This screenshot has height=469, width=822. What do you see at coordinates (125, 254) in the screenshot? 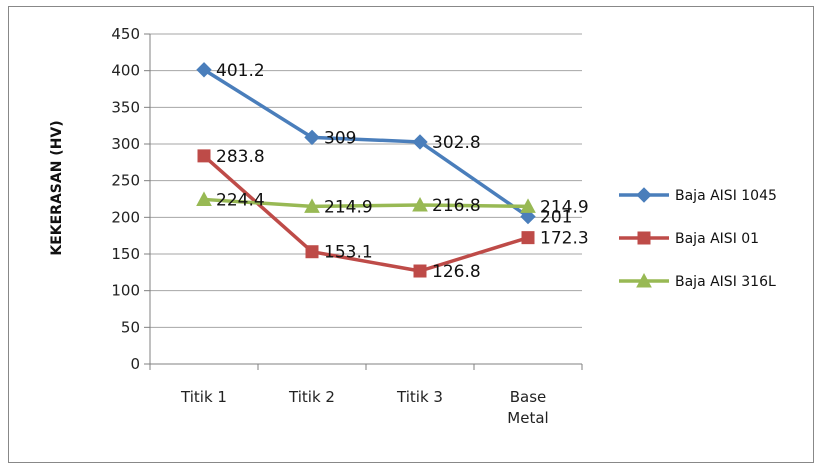
I see `y-tick-label: 150` at bounding box center [125, 254].